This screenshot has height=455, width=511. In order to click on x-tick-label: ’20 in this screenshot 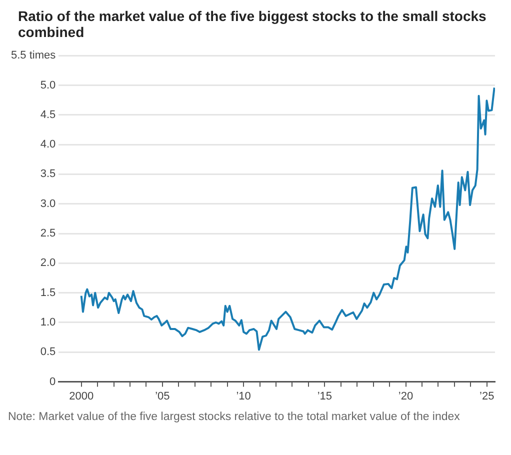, I will do `click(406, 396)`.